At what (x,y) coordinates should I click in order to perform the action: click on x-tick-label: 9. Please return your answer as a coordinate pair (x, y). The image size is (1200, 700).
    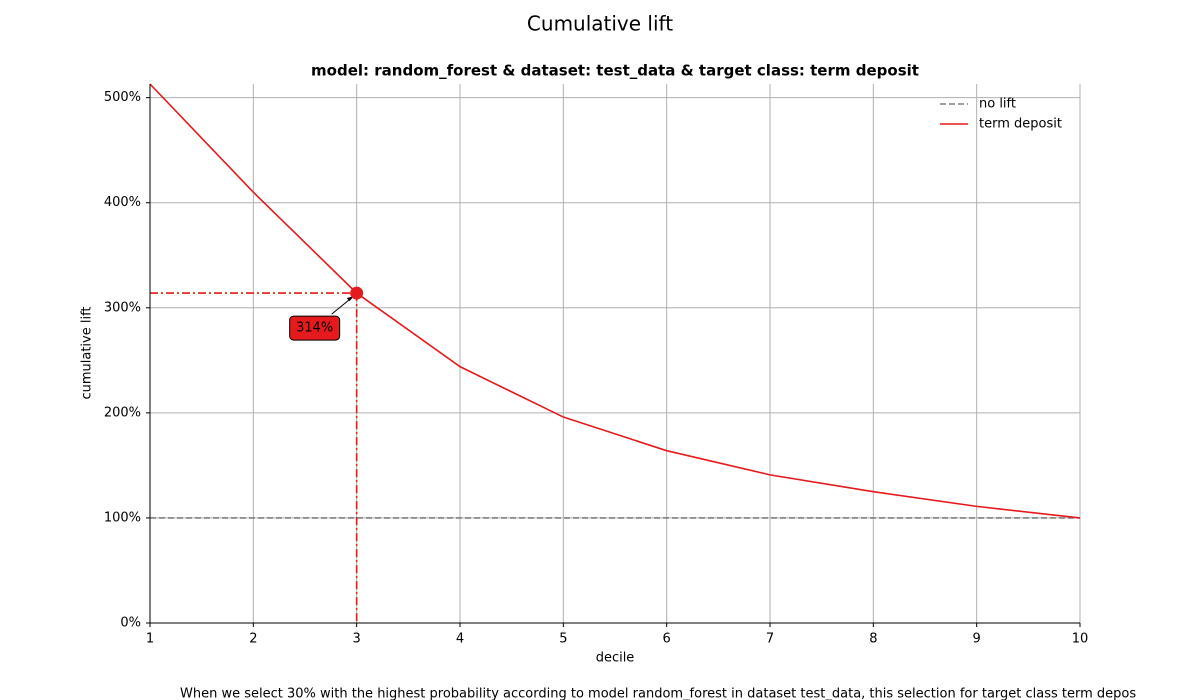
    Looking at the image, I should click on (977, 639).